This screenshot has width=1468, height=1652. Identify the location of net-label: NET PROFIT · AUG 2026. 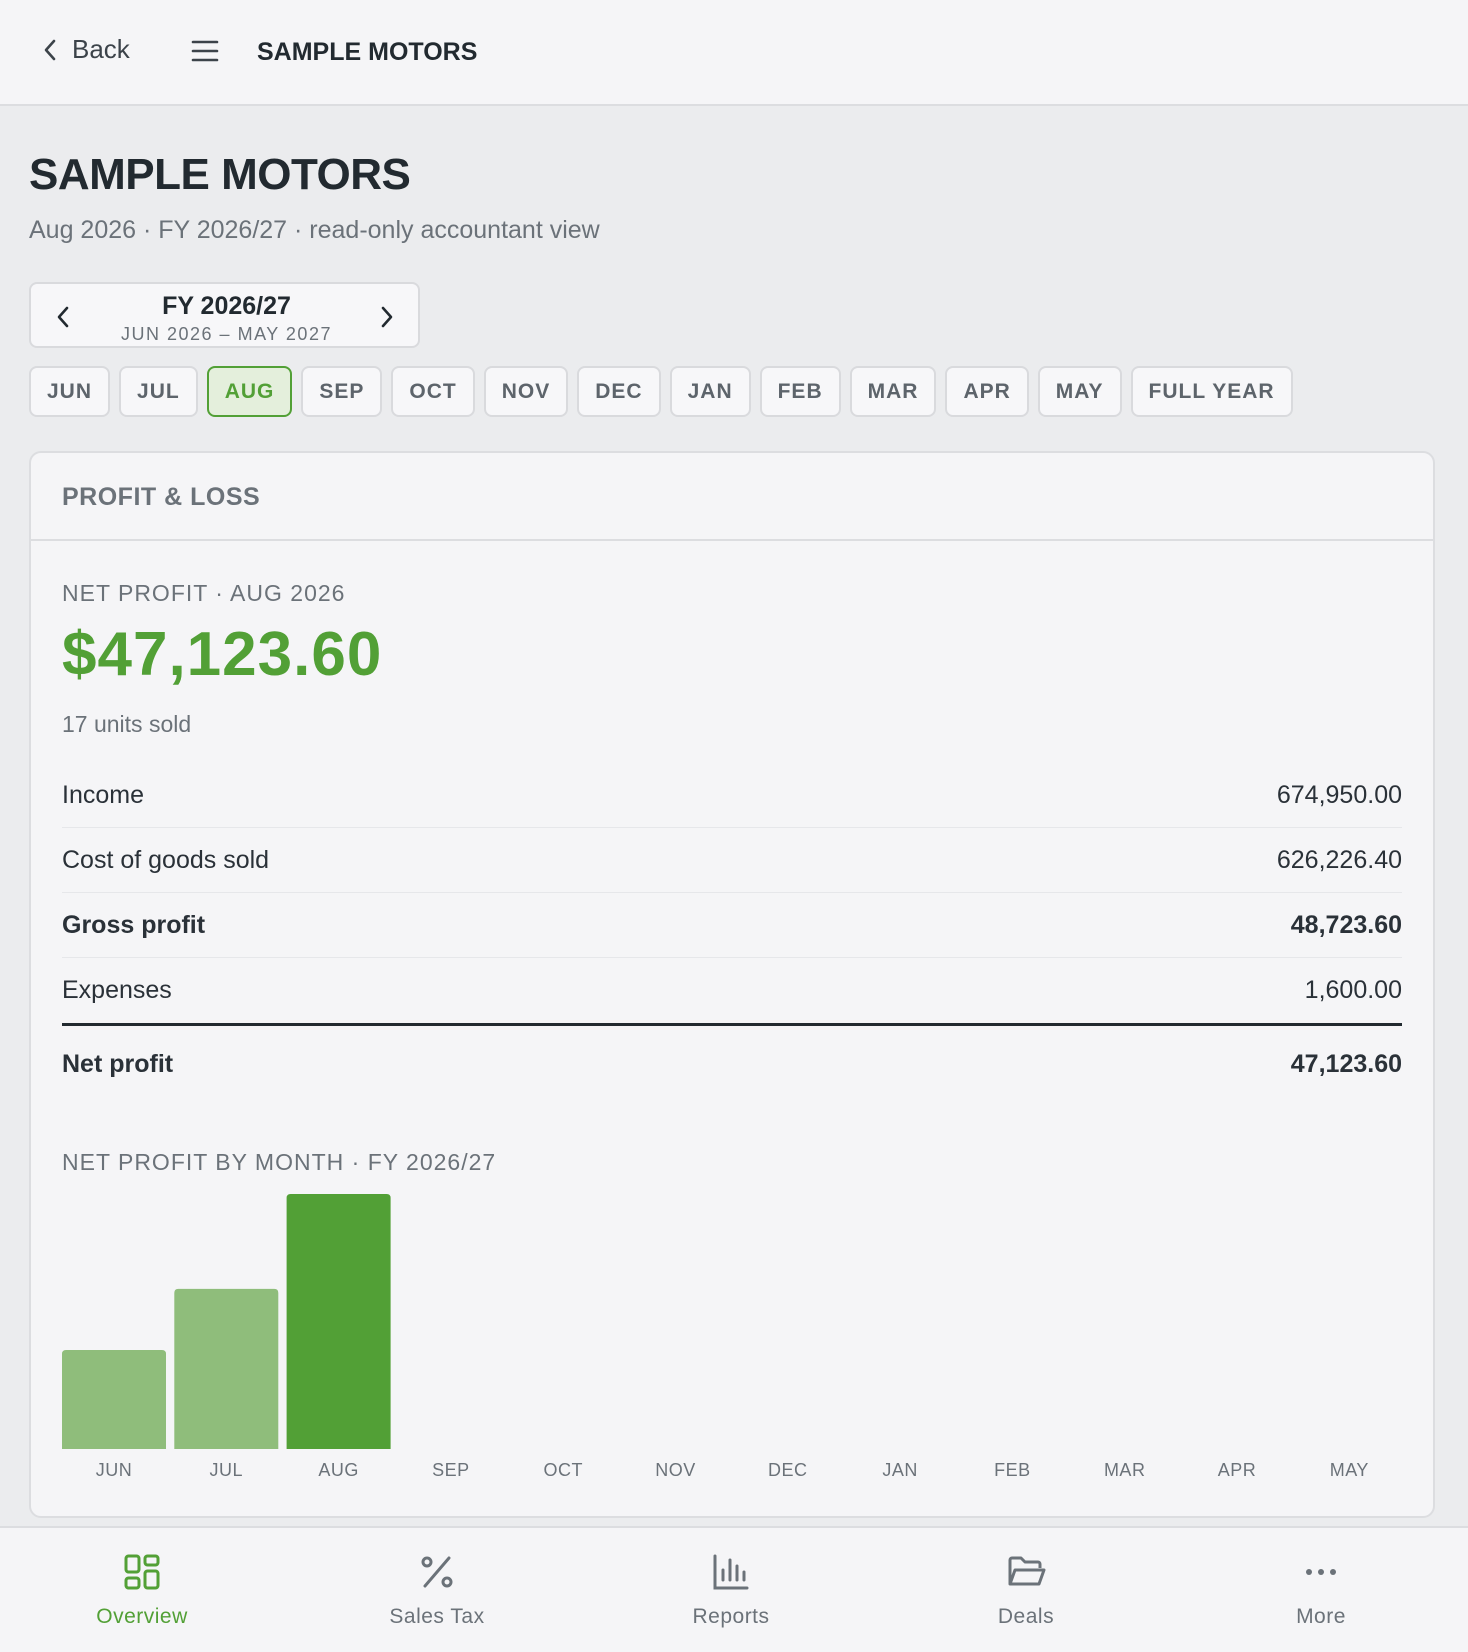
(204, 593).